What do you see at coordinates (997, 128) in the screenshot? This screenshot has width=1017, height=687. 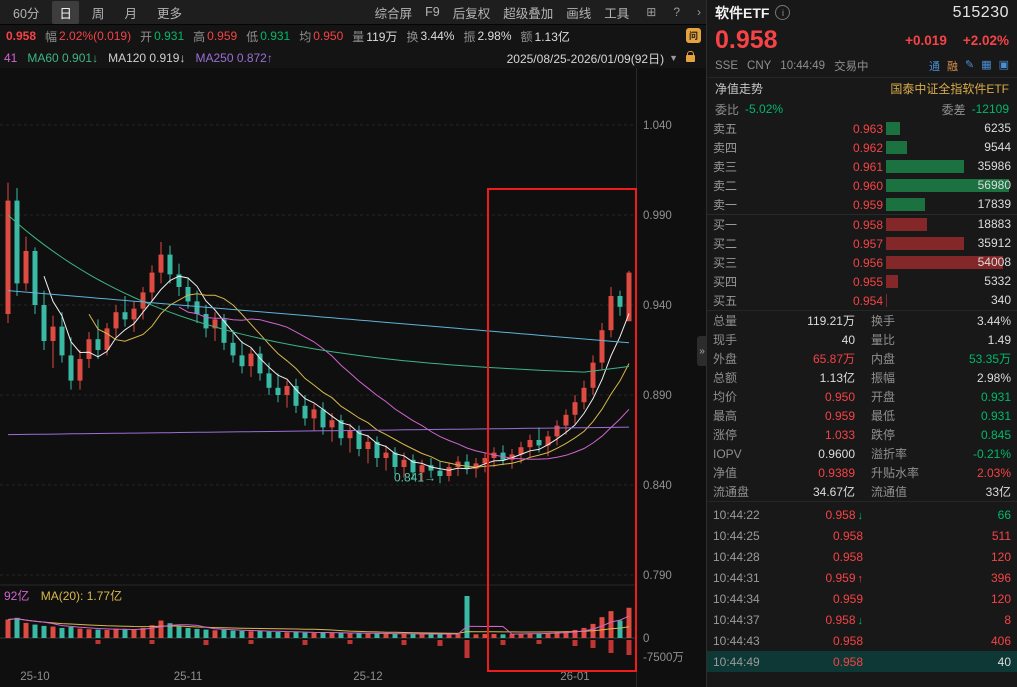 I see `ask-volume: 6235` at bounding box center [997, 128].